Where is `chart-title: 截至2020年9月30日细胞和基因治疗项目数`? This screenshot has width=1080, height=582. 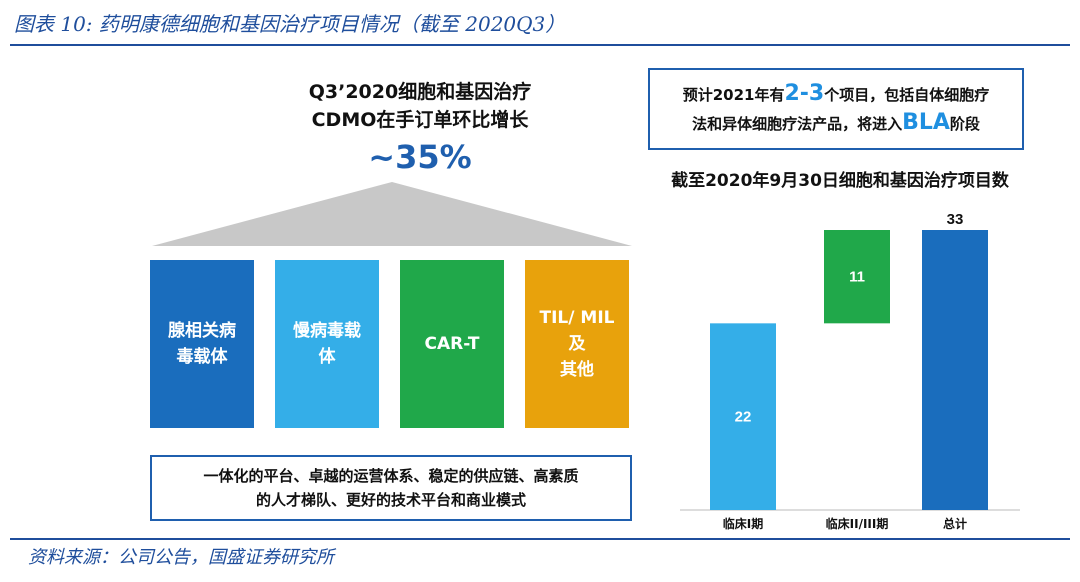 chart-title: 截至2020年9月30日细胞和基因治疗项目数 is located at coordinates (840, 181).